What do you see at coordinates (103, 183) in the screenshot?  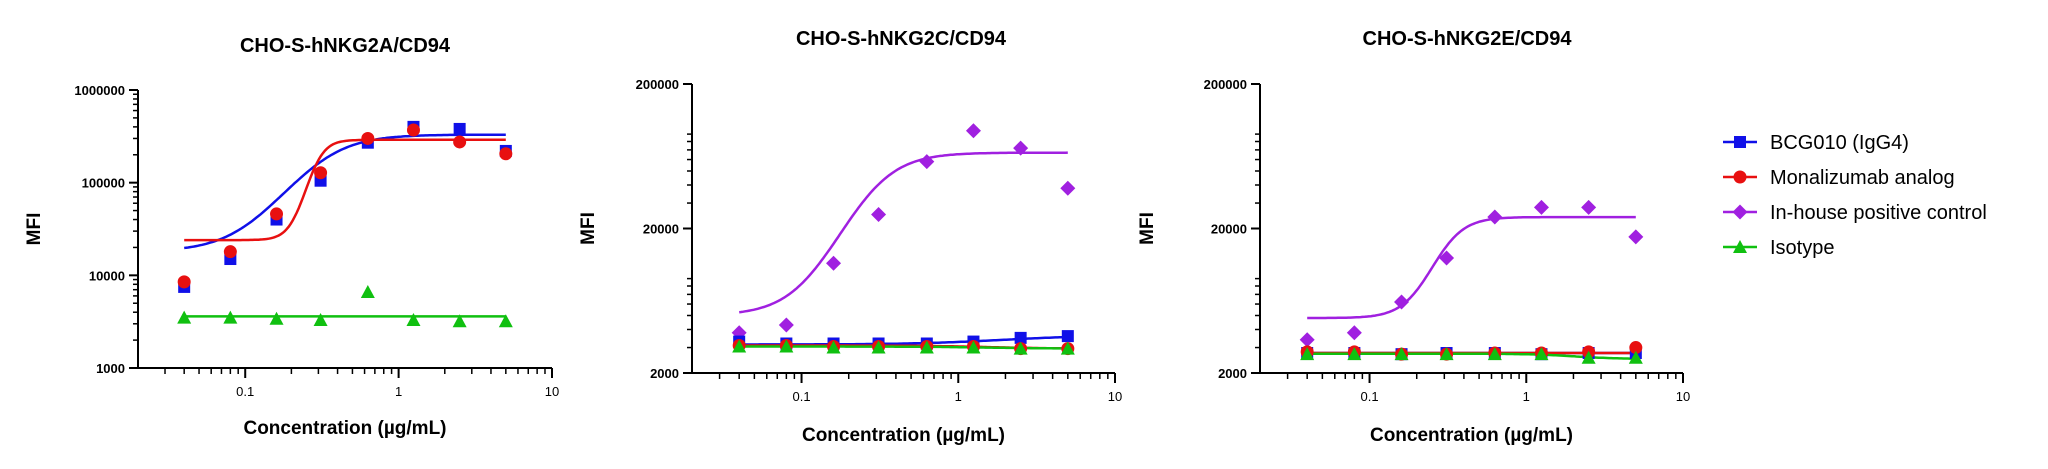 I see `y-tick-label: 100000` at bounding box center [103, 183].